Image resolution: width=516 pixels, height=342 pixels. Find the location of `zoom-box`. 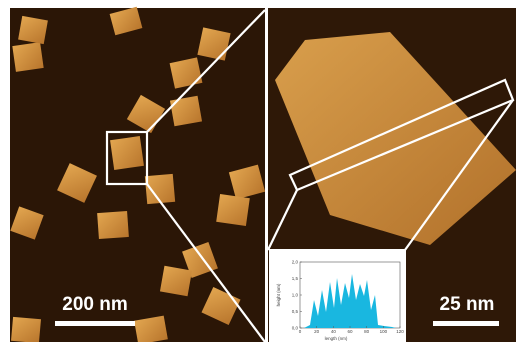

zoom-box is located at coordinates (127, 158).